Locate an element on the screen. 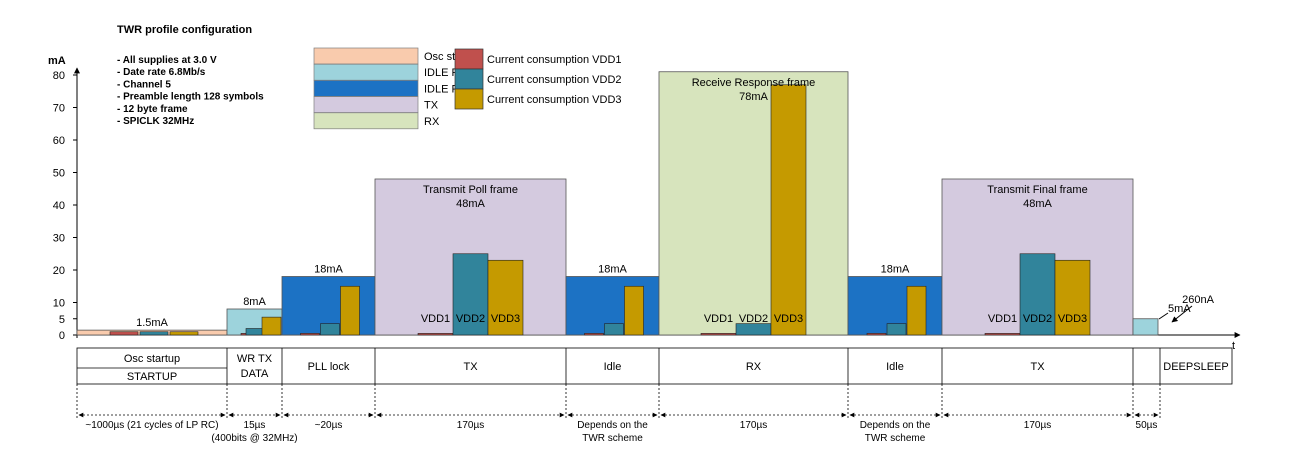  profile-note: - 12 byte frame is located at coordinates (152, 109).